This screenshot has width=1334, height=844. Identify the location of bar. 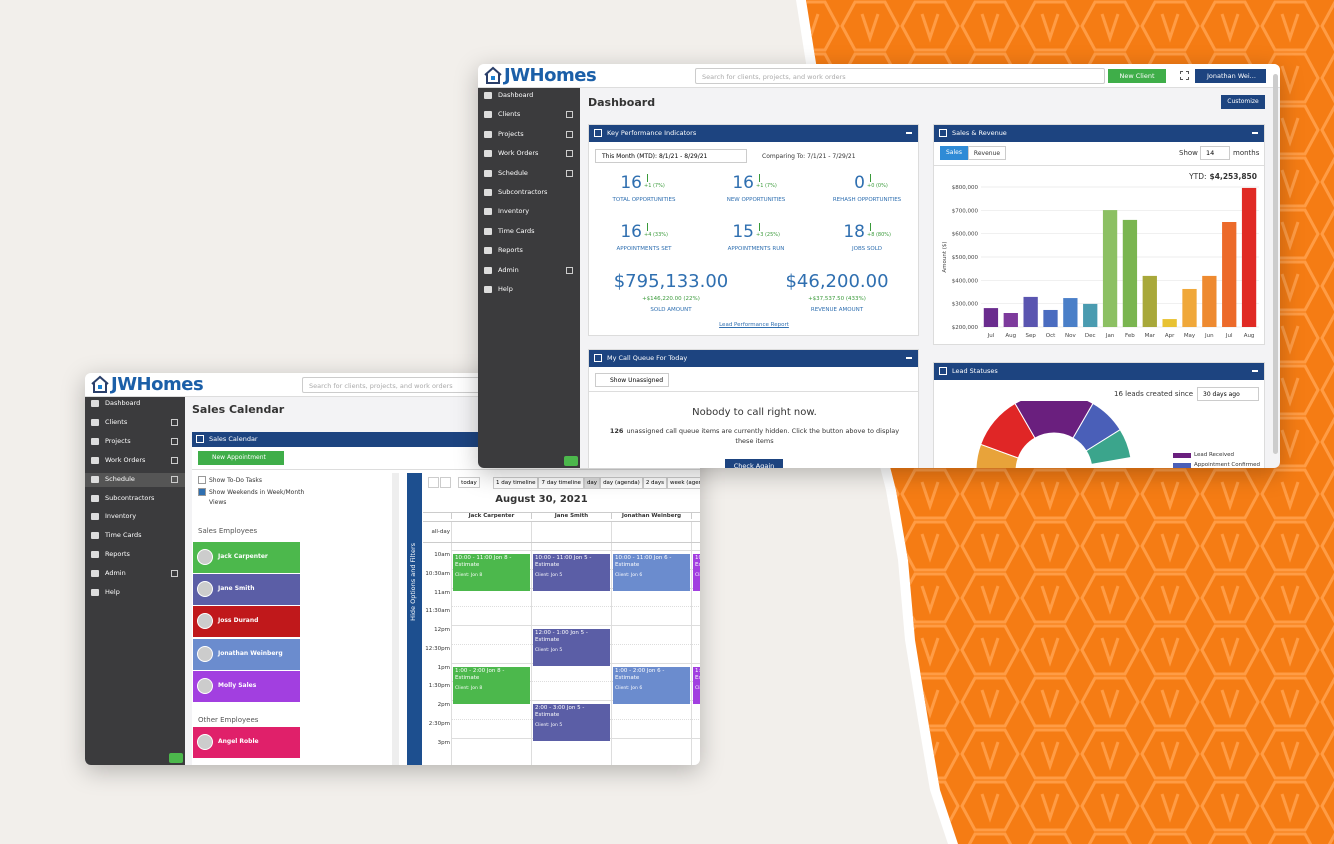
(991, 317).